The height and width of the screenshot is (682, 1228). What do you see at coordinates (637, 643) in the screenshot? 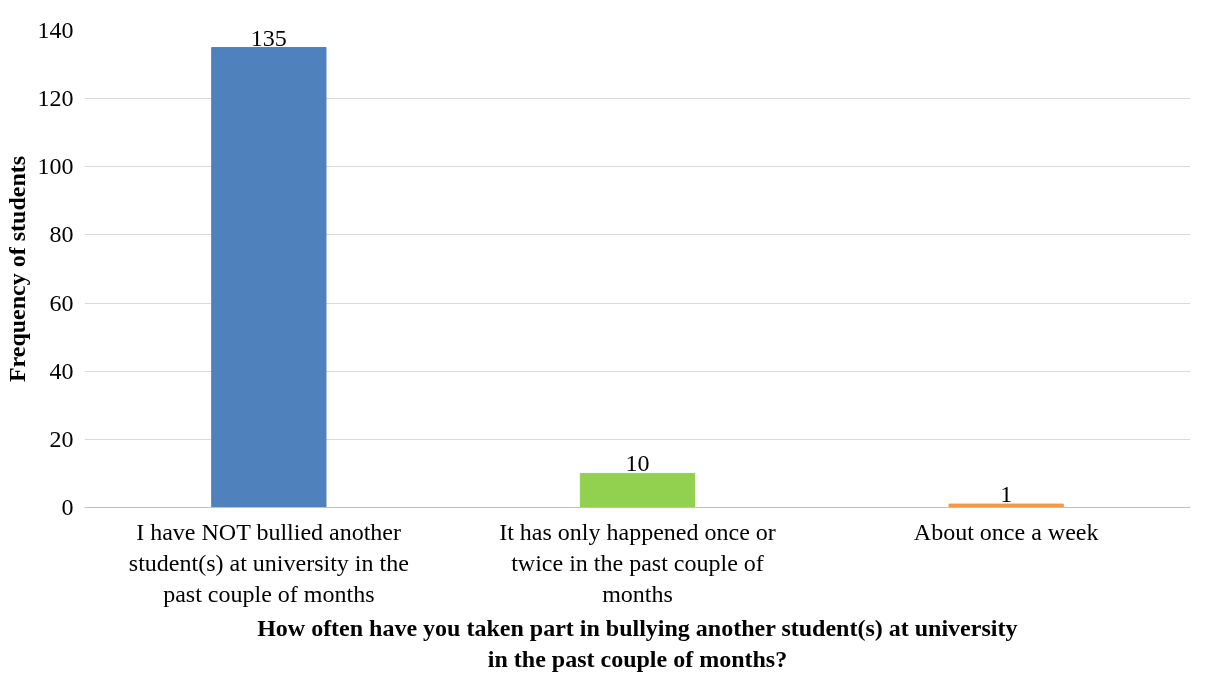
I see `x-axis-title: How often have you taken part in bullying another student(s) at university in the past couple of months?` at bounding box center [637, 643].